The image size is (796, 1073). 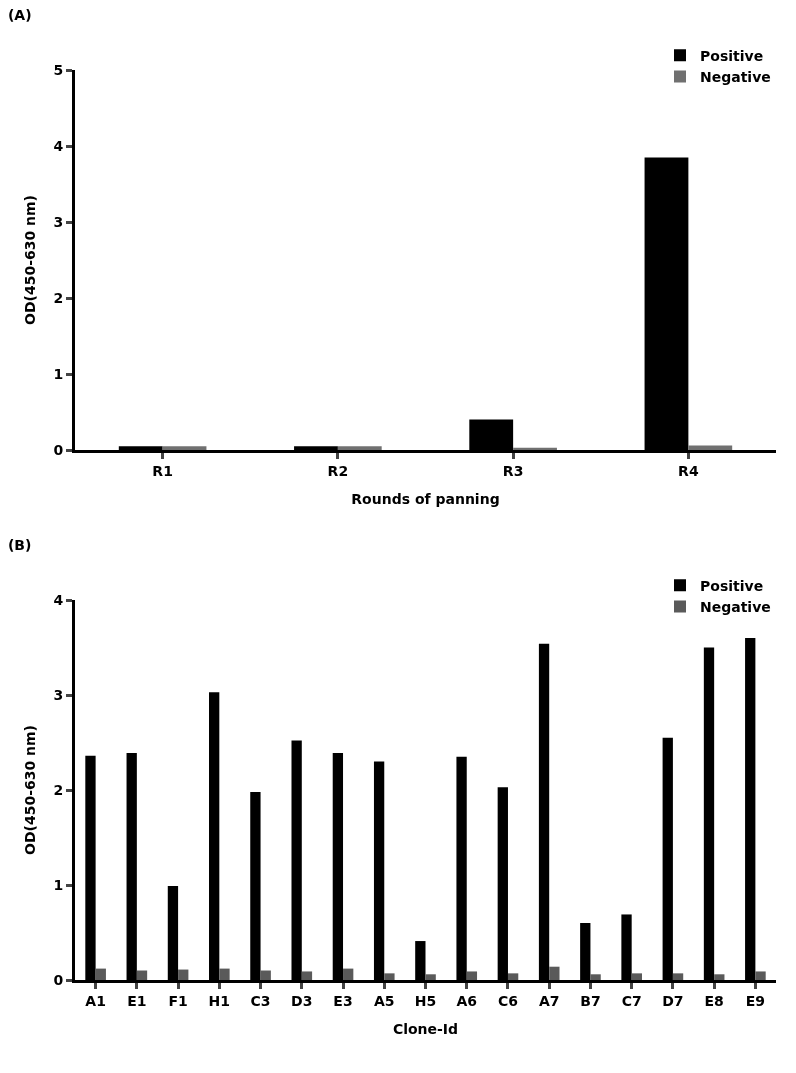 What do you see at coordinates (343, 1000) in the screenshot?
I see `x-tick-label: E3` at bounding box center [343, 1000].